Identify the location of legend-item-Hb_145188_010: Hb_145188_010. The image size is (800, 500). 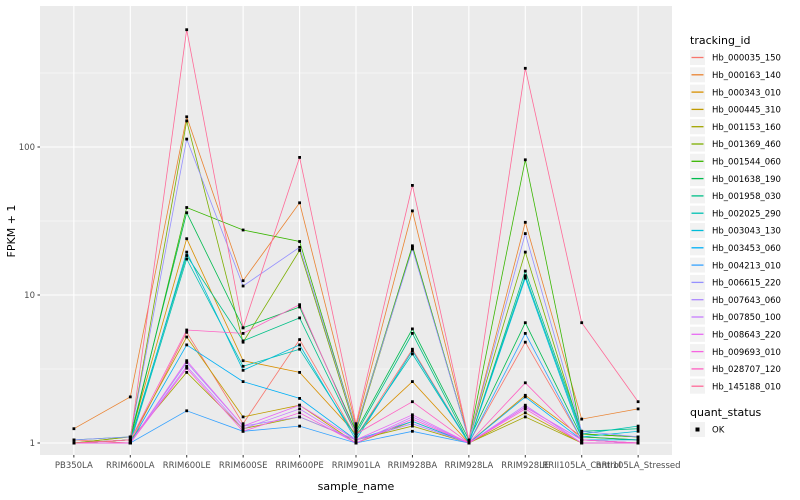
(735, 386).